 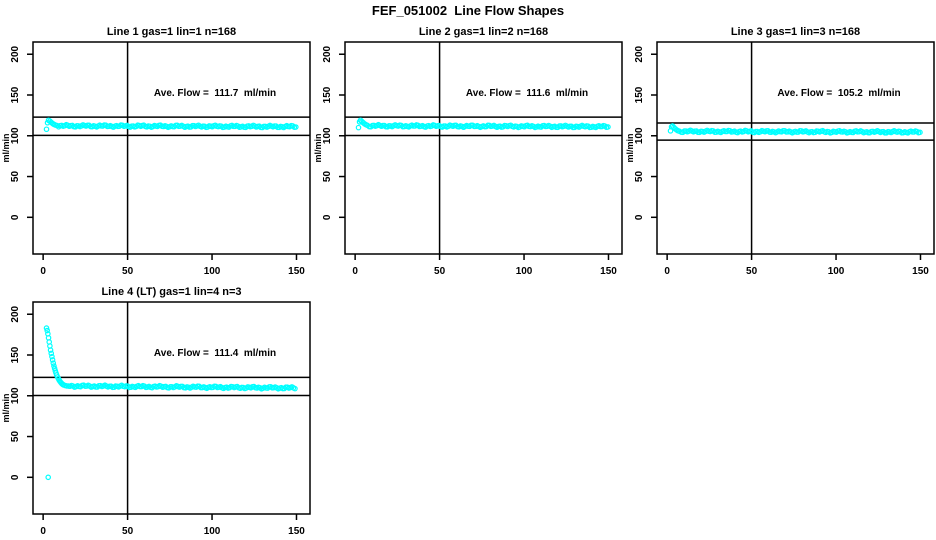 What do you see at coordinates (215, 353) in the screenshot?
I see `ave-flow-annotation: Ave. Flow = 111.4 ml/min` at bounding box center [215, 353].